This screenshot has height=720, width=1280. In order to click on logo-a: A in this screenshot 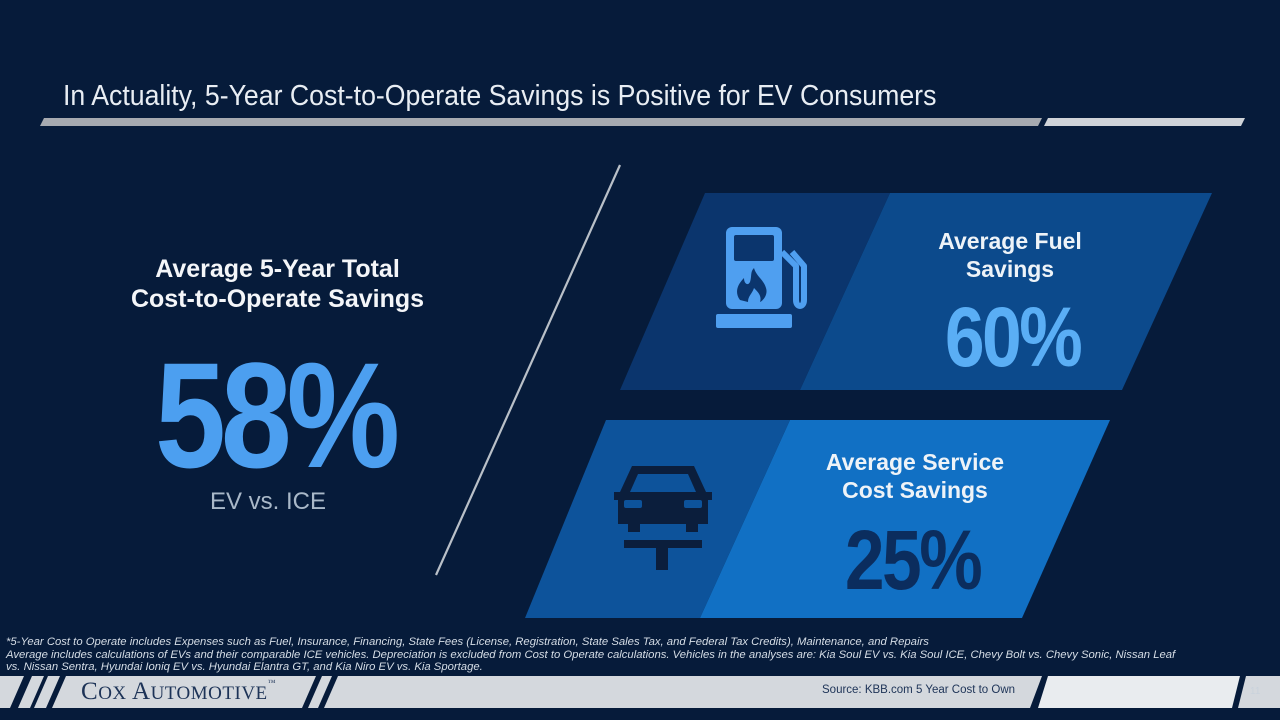, I will do `click(141, 691)`.